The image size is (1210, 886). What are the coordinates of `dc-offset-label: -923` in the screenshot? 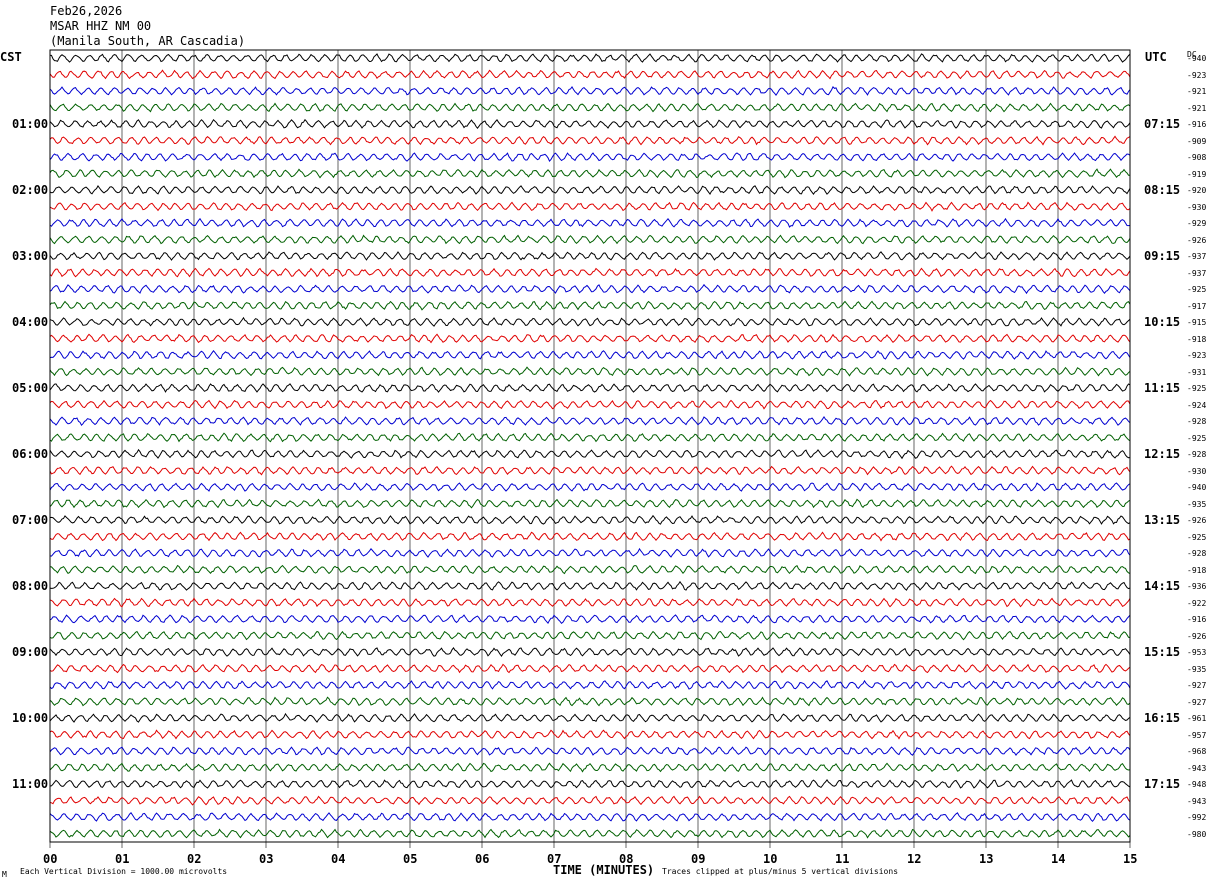 It's located at (1197, 355).